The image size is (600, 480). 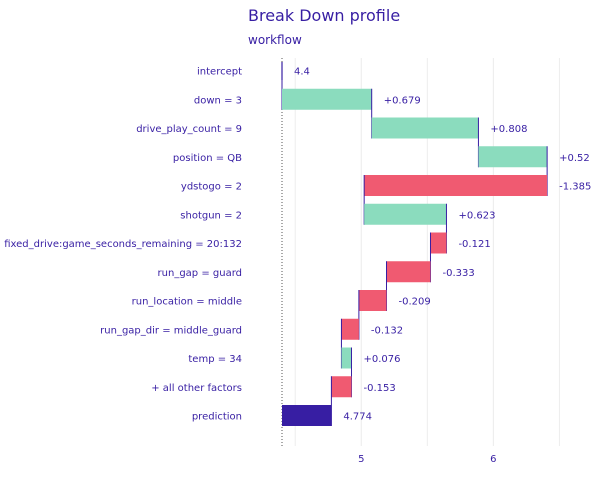 I want to click on data-label: -0.209, so click(x=414, y=302).